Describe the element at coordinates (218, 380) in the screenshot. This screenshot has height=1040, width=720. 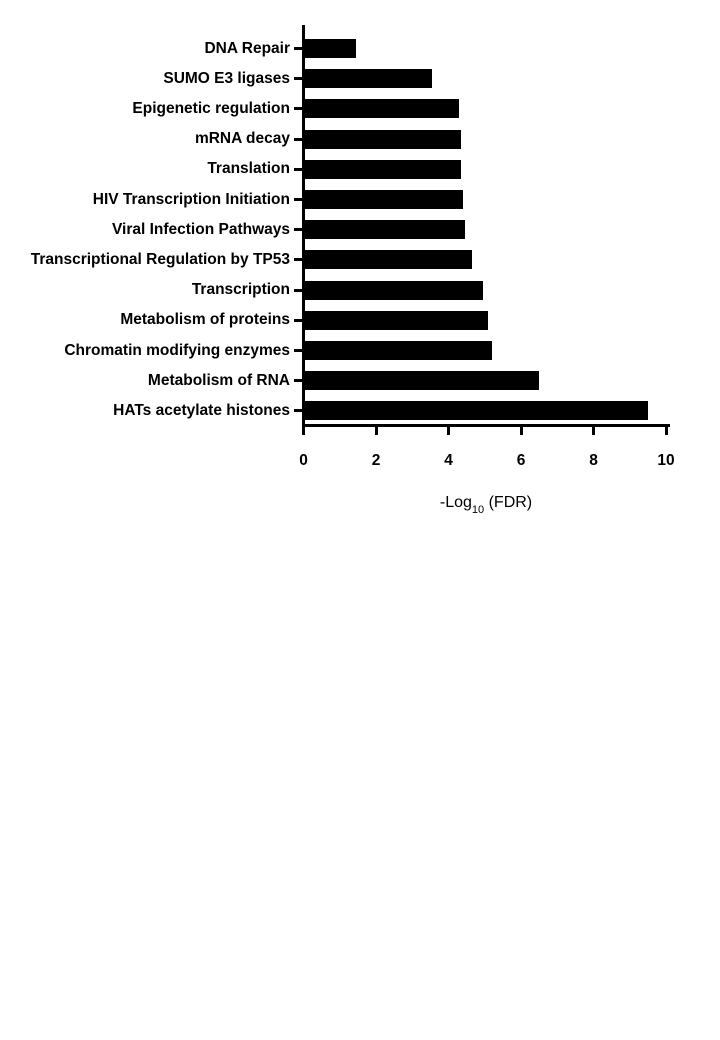
I see `category-label: Metabolism of RNA` at that location.